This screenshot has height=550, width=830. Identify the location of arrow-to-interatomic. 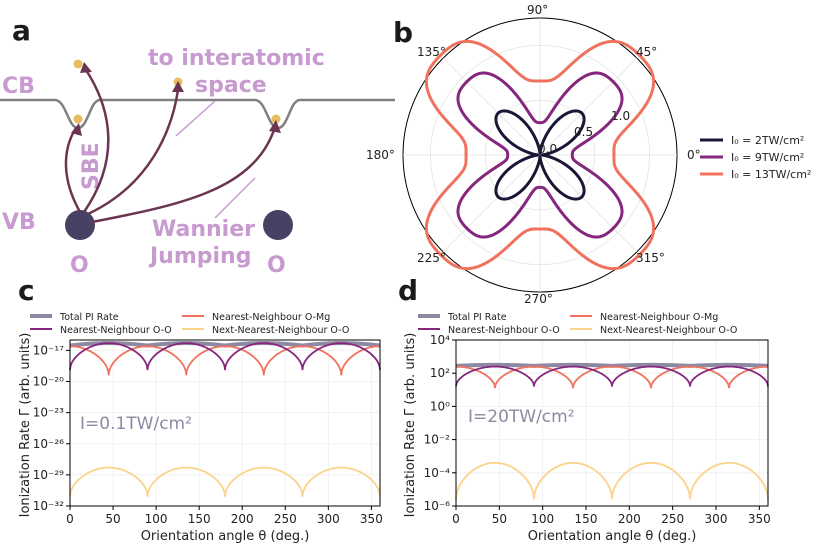
(133, 152).